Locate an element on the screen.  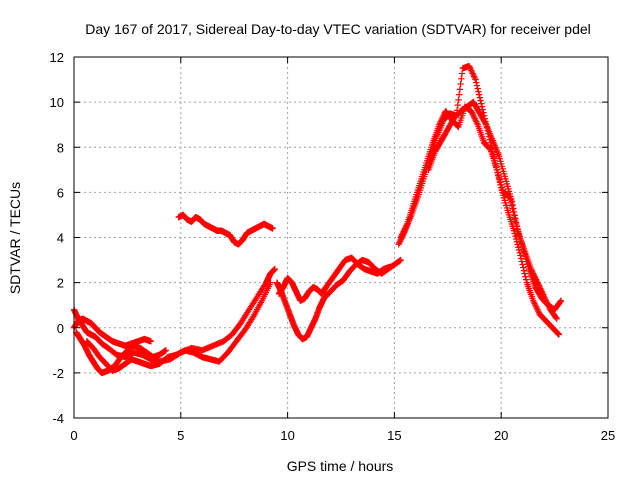
y-tick-label: -4 is located at coordinates (58, 418).